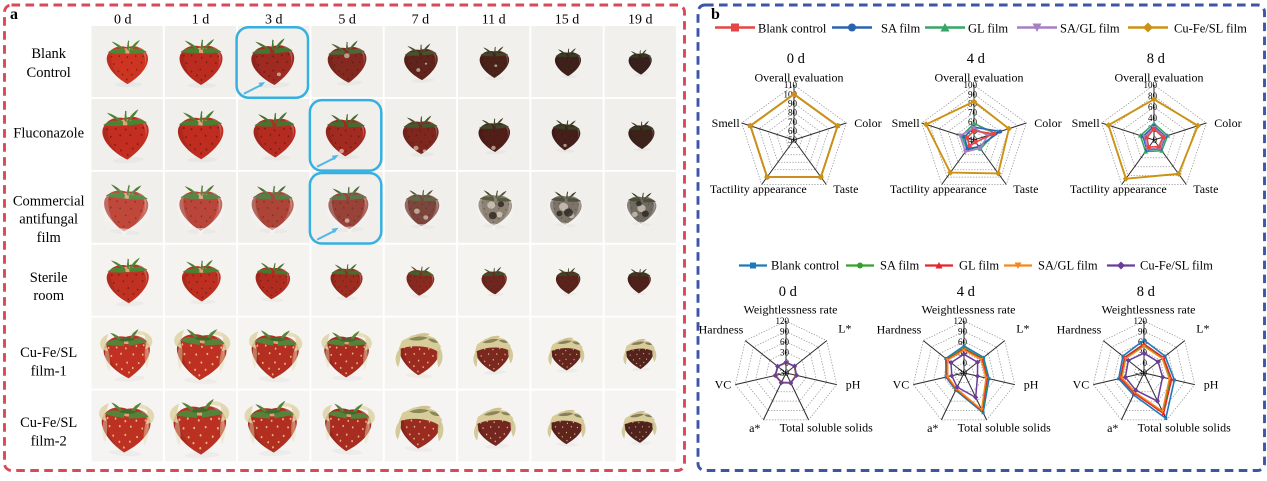 The image size is (1267, 481). Describe the element at coordinates (494, 19) in the screenshot. I see `svg-text: 11 d` at that location.